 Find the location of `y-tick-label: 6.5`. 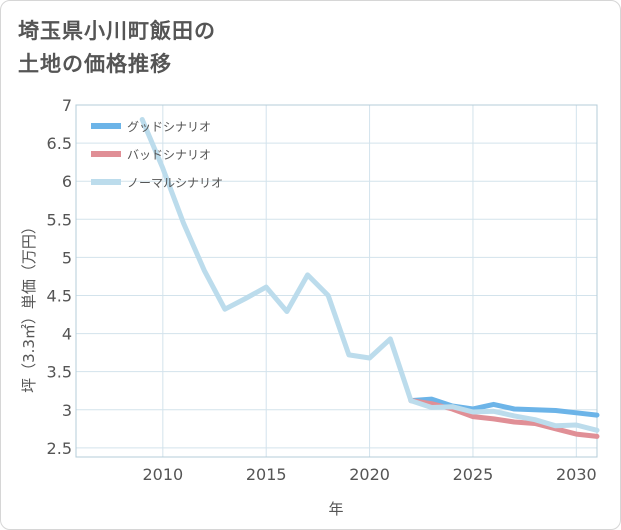

y-tick-label: 6.5 is located at coordinates (59, 143).